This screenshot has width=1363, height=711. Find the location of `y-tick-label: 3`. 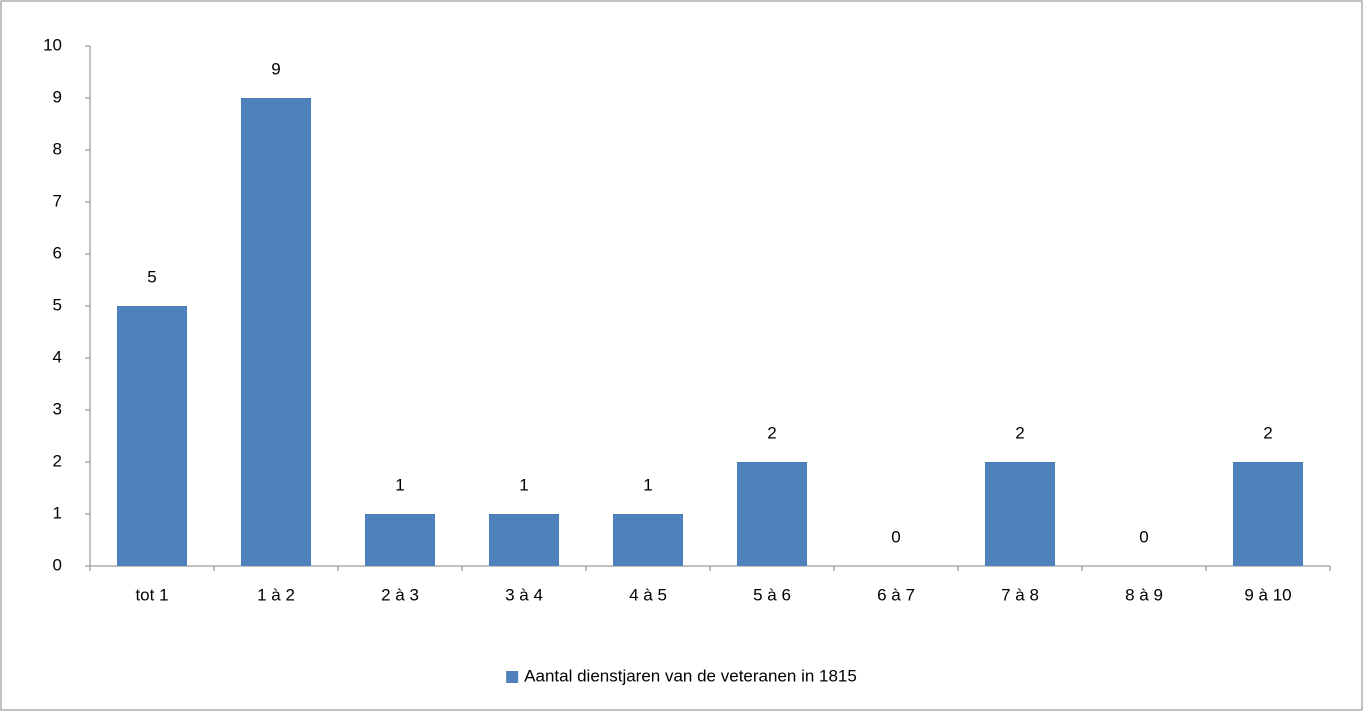

y-tick-label: 3 is located at coordinates (57, 408).